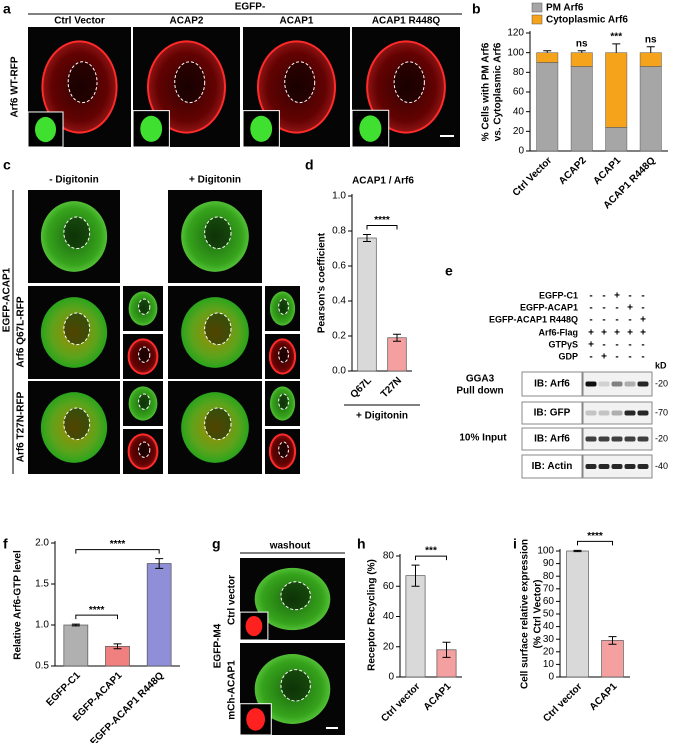  I want to click on panel-letter: b, so click(476, 9).